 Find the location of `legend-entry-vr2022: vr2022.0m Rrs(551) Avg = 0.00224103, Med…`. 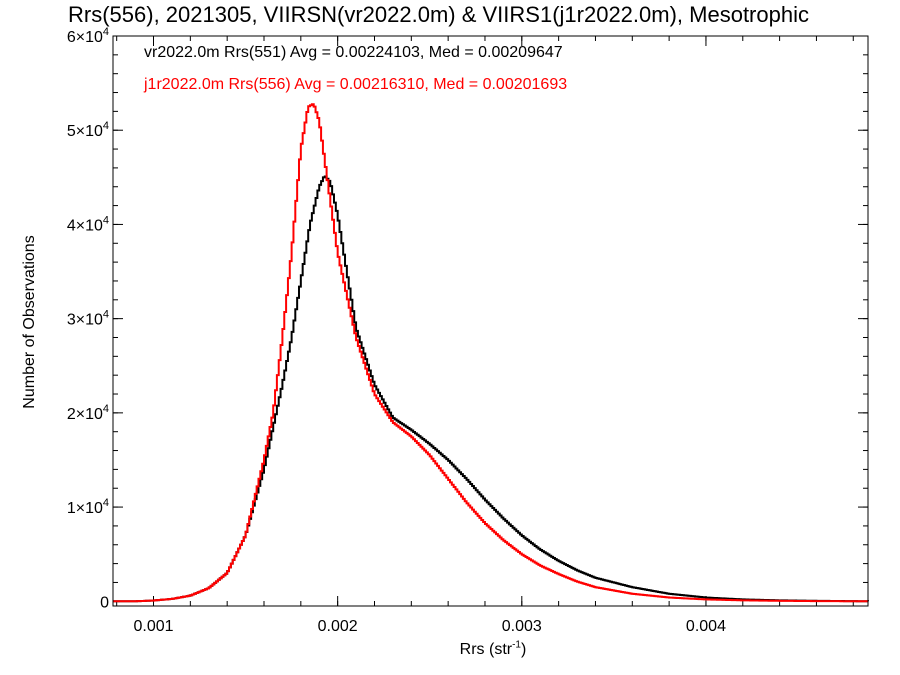

legend-entry-vr2022: vr2022.0m Rrs(551) Avg = 0.00224103, Med… is located at coordinates (353, 52).